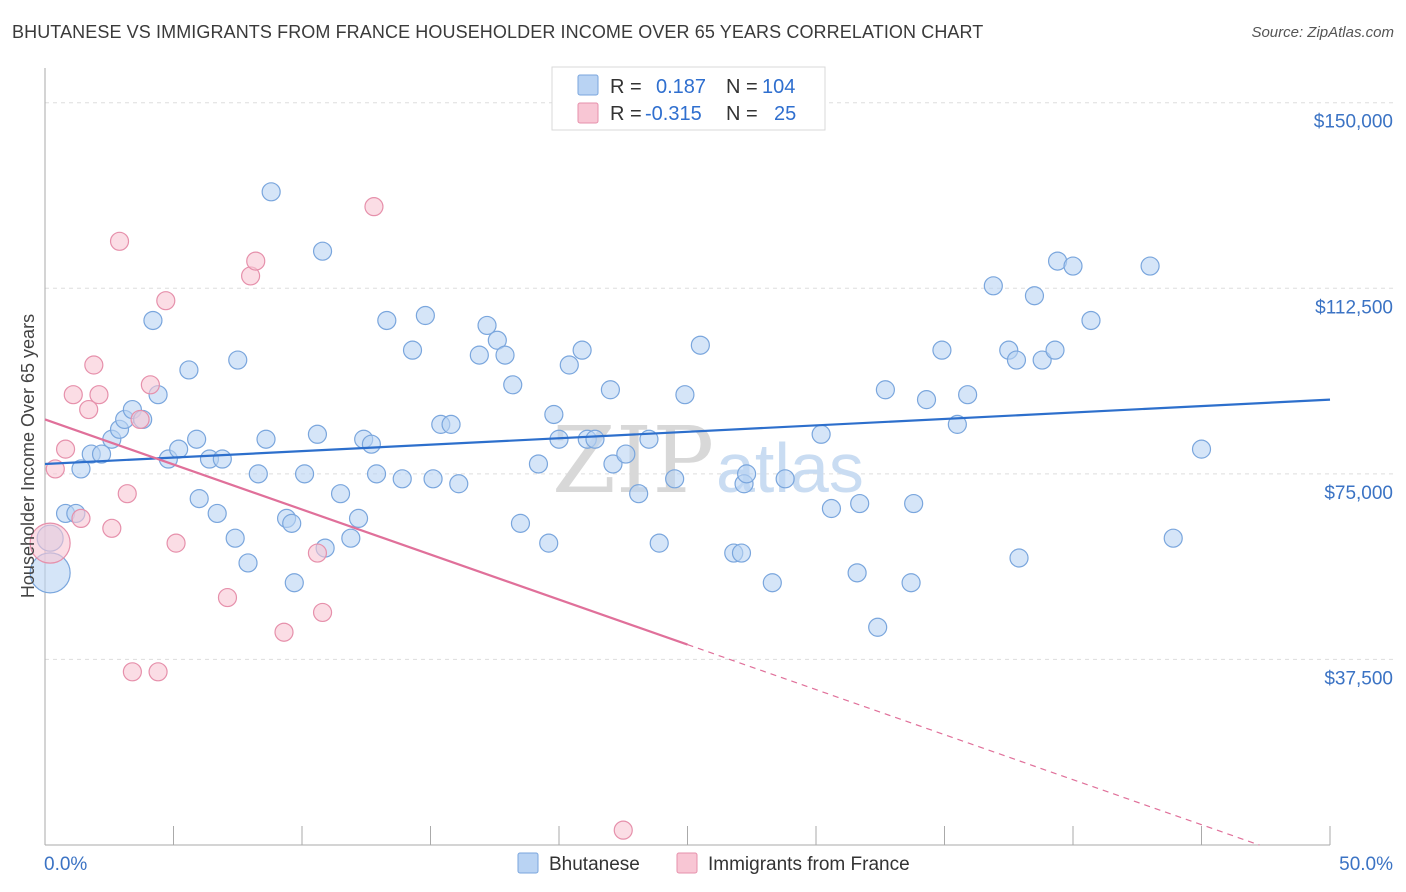  I want to click on legend-swatch-france, so click(588, 113).